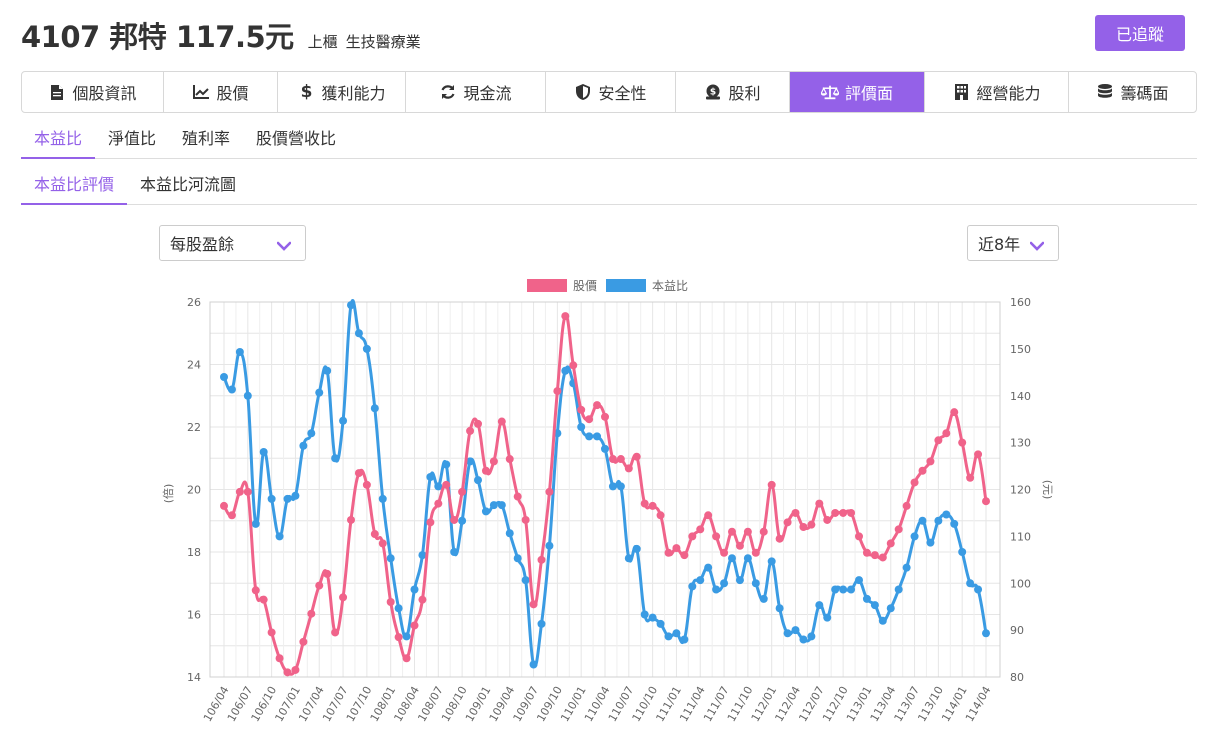  Describe the element at coordinates (476, 92) in the screenshot. I see `tab-cash-flow: 現金流` at that location.